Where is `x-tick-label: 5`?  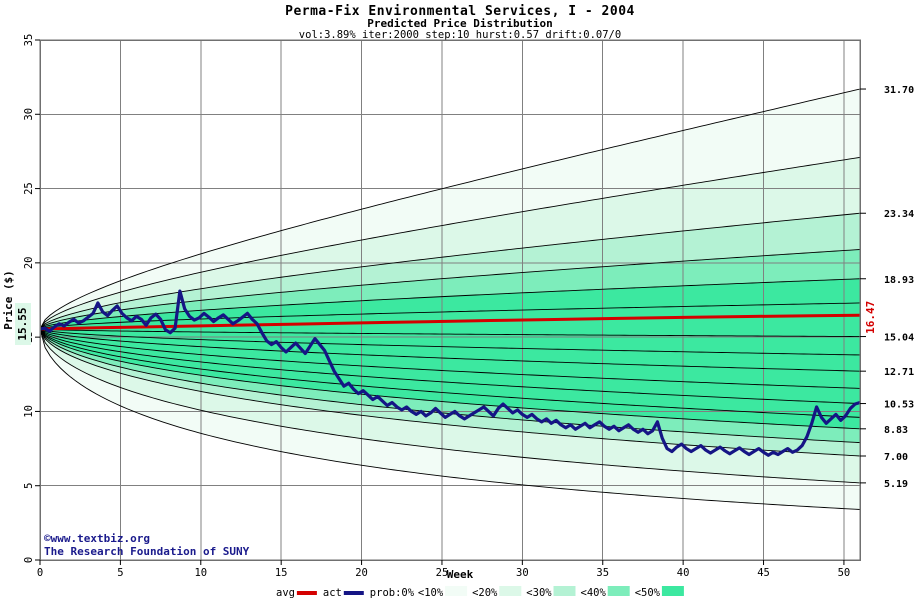 x-tick-label: 5 is located at coordinates (120, 573).